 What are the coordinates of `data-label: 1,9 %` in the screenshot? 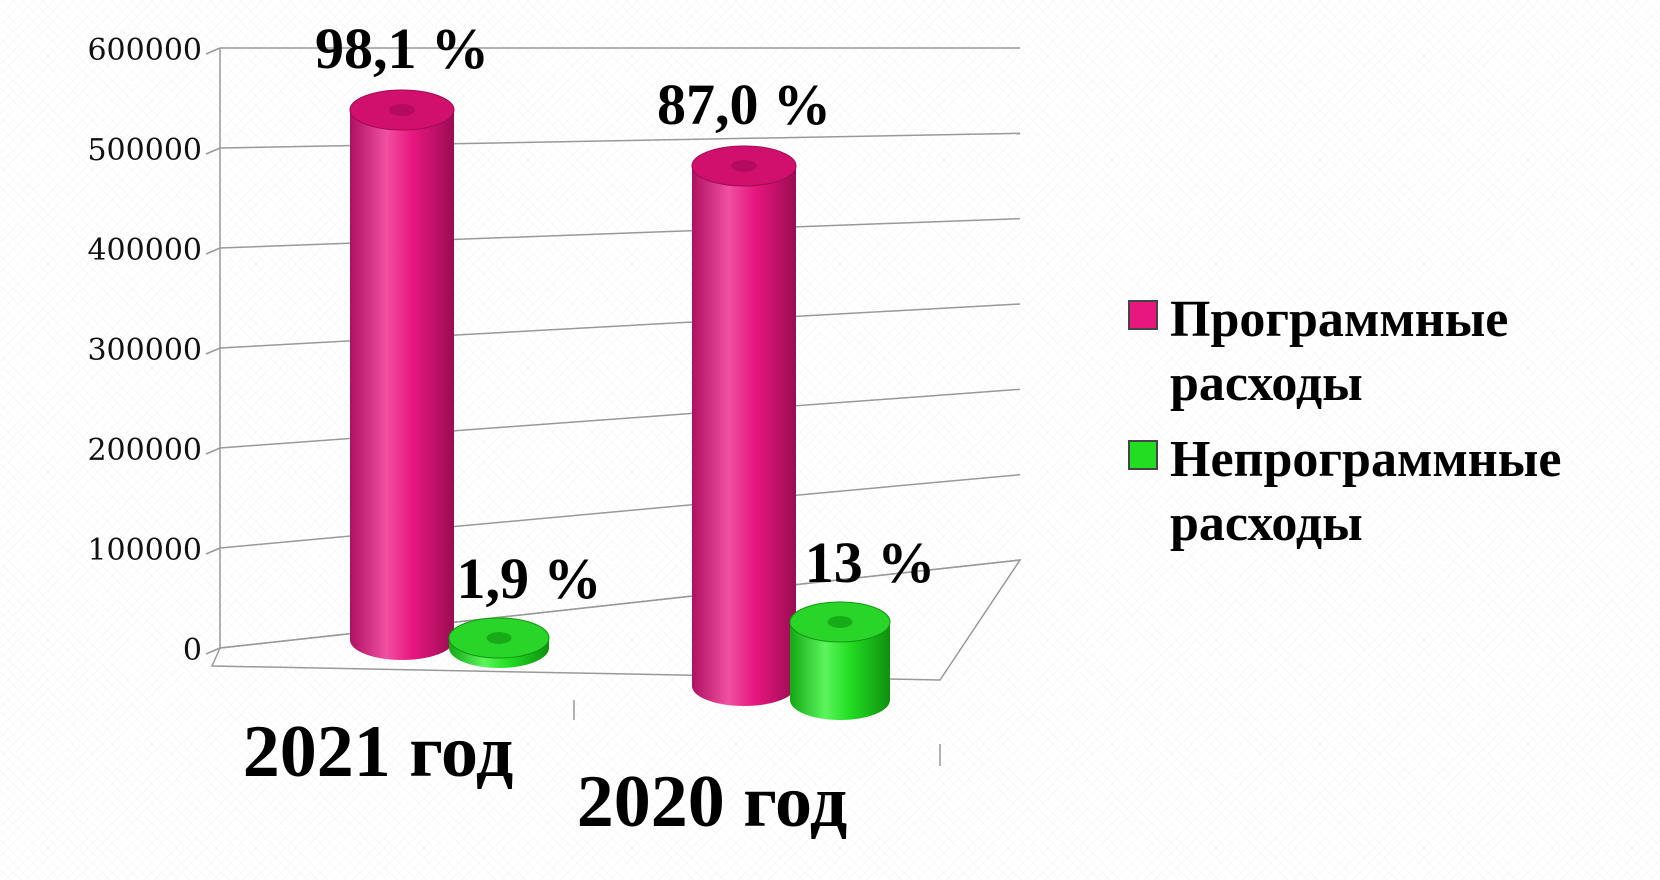 It's located at (529, 578).